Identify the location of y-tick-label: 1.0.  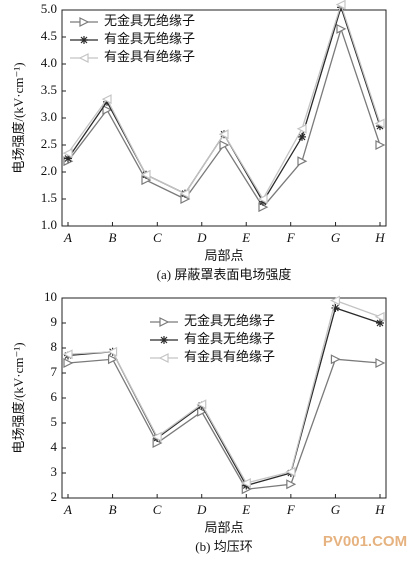
(49, 224).